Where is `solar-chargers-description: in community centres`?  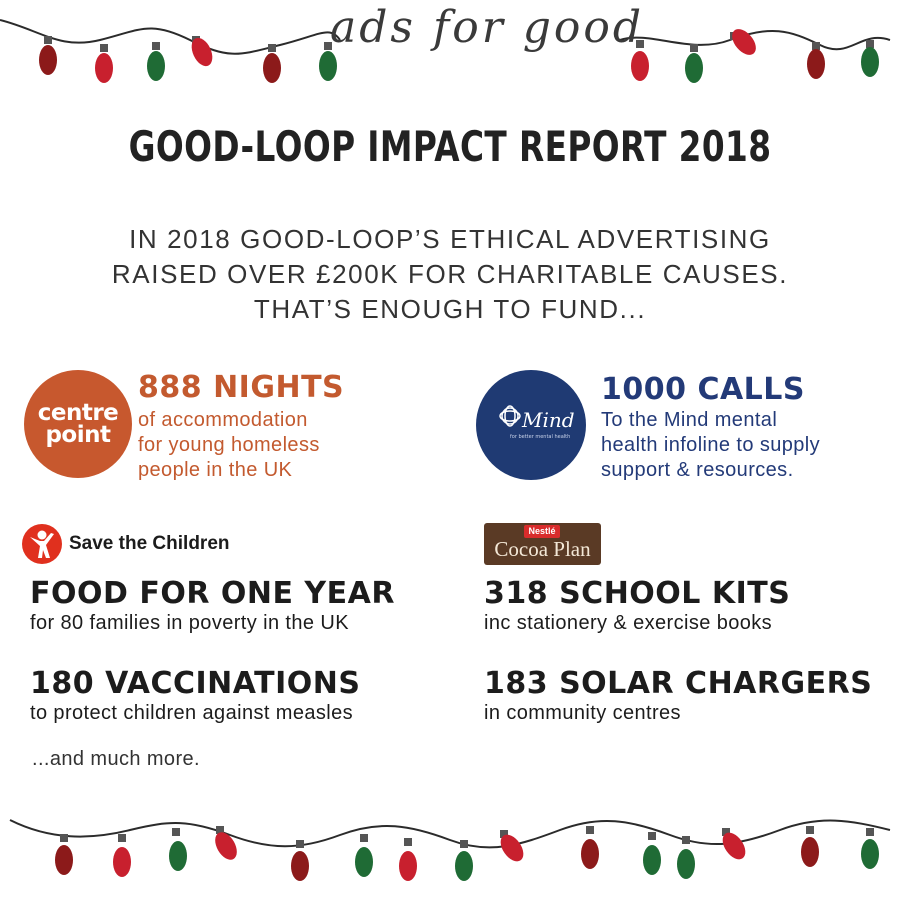
solar-chargers-description: in community centres is located at coordinates (582, 713).